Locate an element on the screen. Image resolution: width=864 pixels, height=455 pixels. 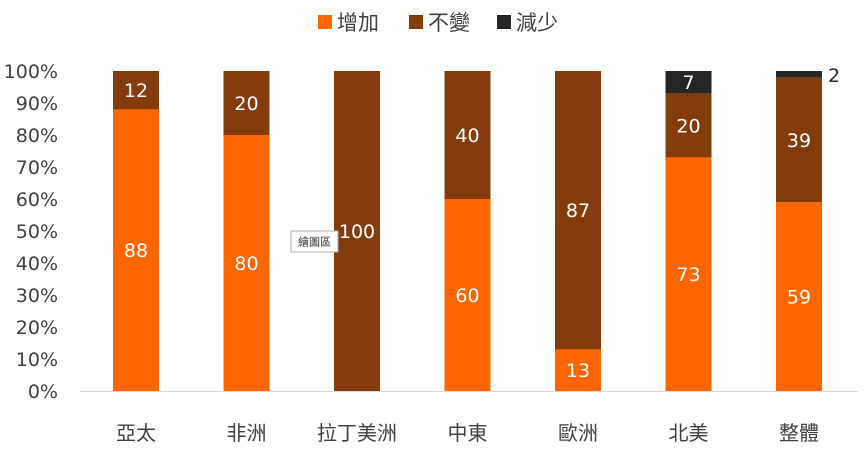
data-label: 80 is located at coordinates (246, 264).